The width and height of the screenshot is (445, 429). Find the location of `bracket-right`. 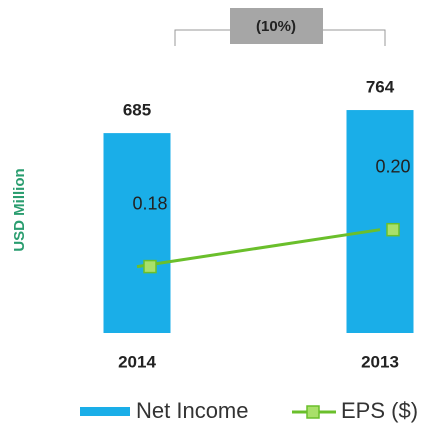

bracket-right is located at coordinates (354, 37).